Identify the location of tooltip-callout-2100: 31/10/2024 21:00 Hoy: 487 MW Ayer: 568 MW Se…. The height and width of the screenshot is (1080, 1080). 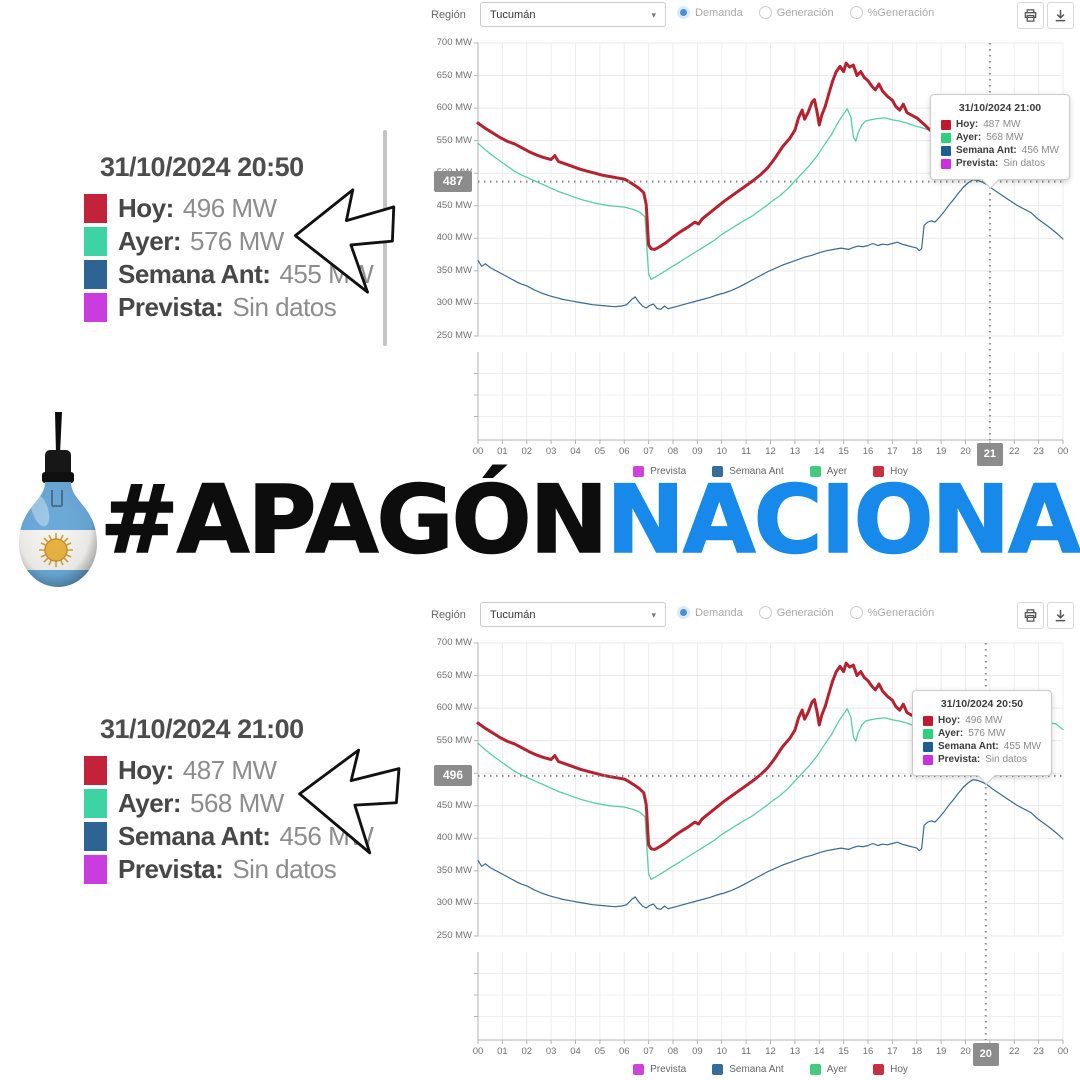
(239, 800).